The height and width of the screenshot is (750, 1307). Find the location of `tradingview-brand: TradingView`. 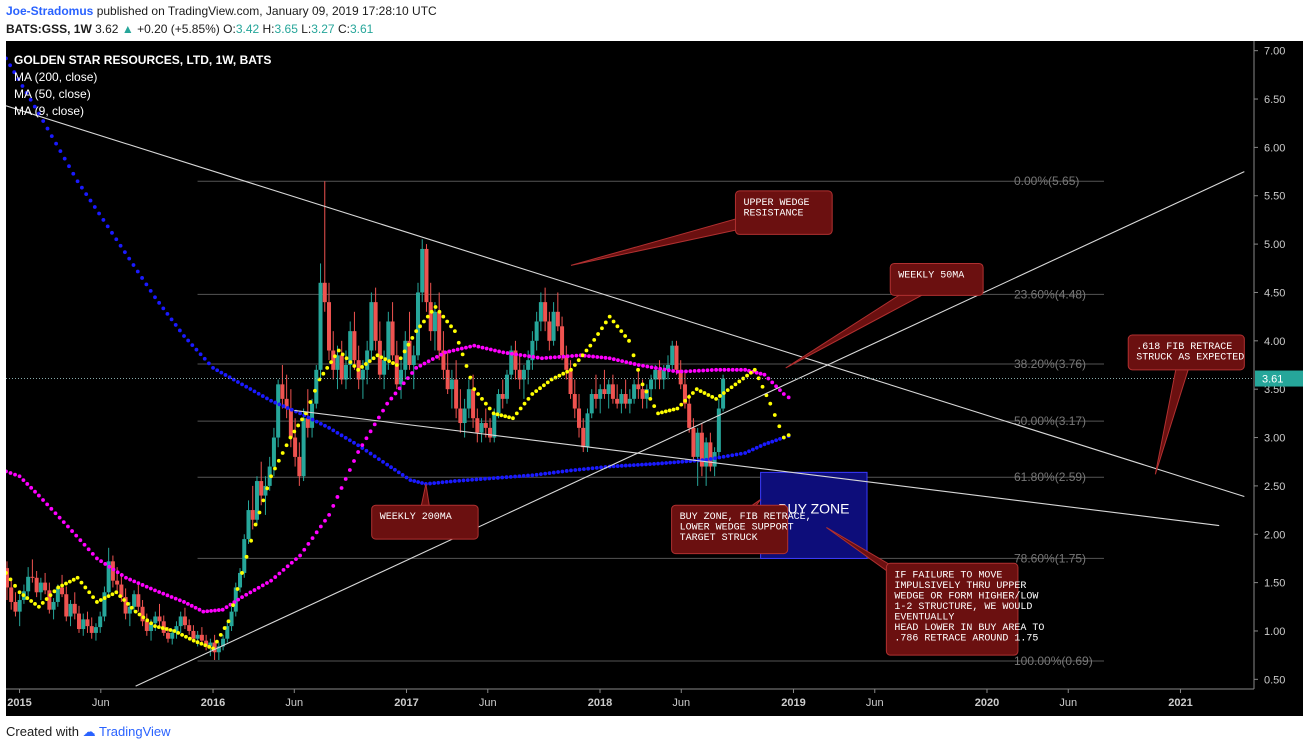

tradingview-brand: TradingView is located at coordinates (135, 731).